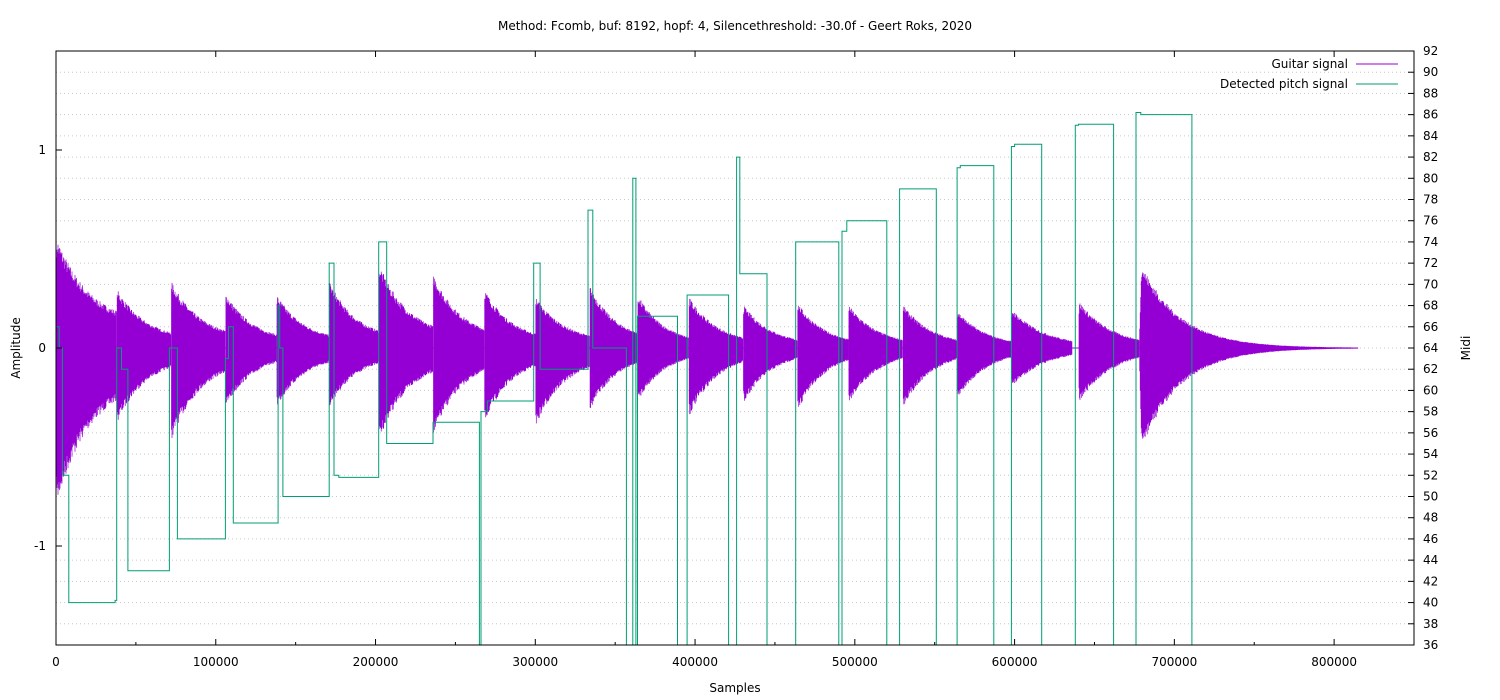 This screenshot has width=1500, height=700. What do you see at coordinates (1430, 645) in the screenshot?
I see `y2-tick-label: 36` at bounding box center [1430, 645].